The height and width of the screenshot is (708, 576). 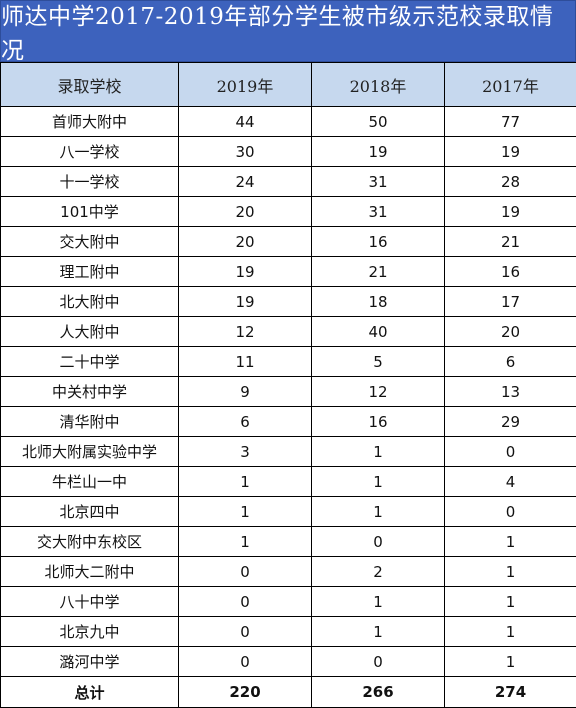 What do you see at coordinates (245, 84) in the screenshot?
I see `header-2019: 2019年` at bounding box center [245, 84].